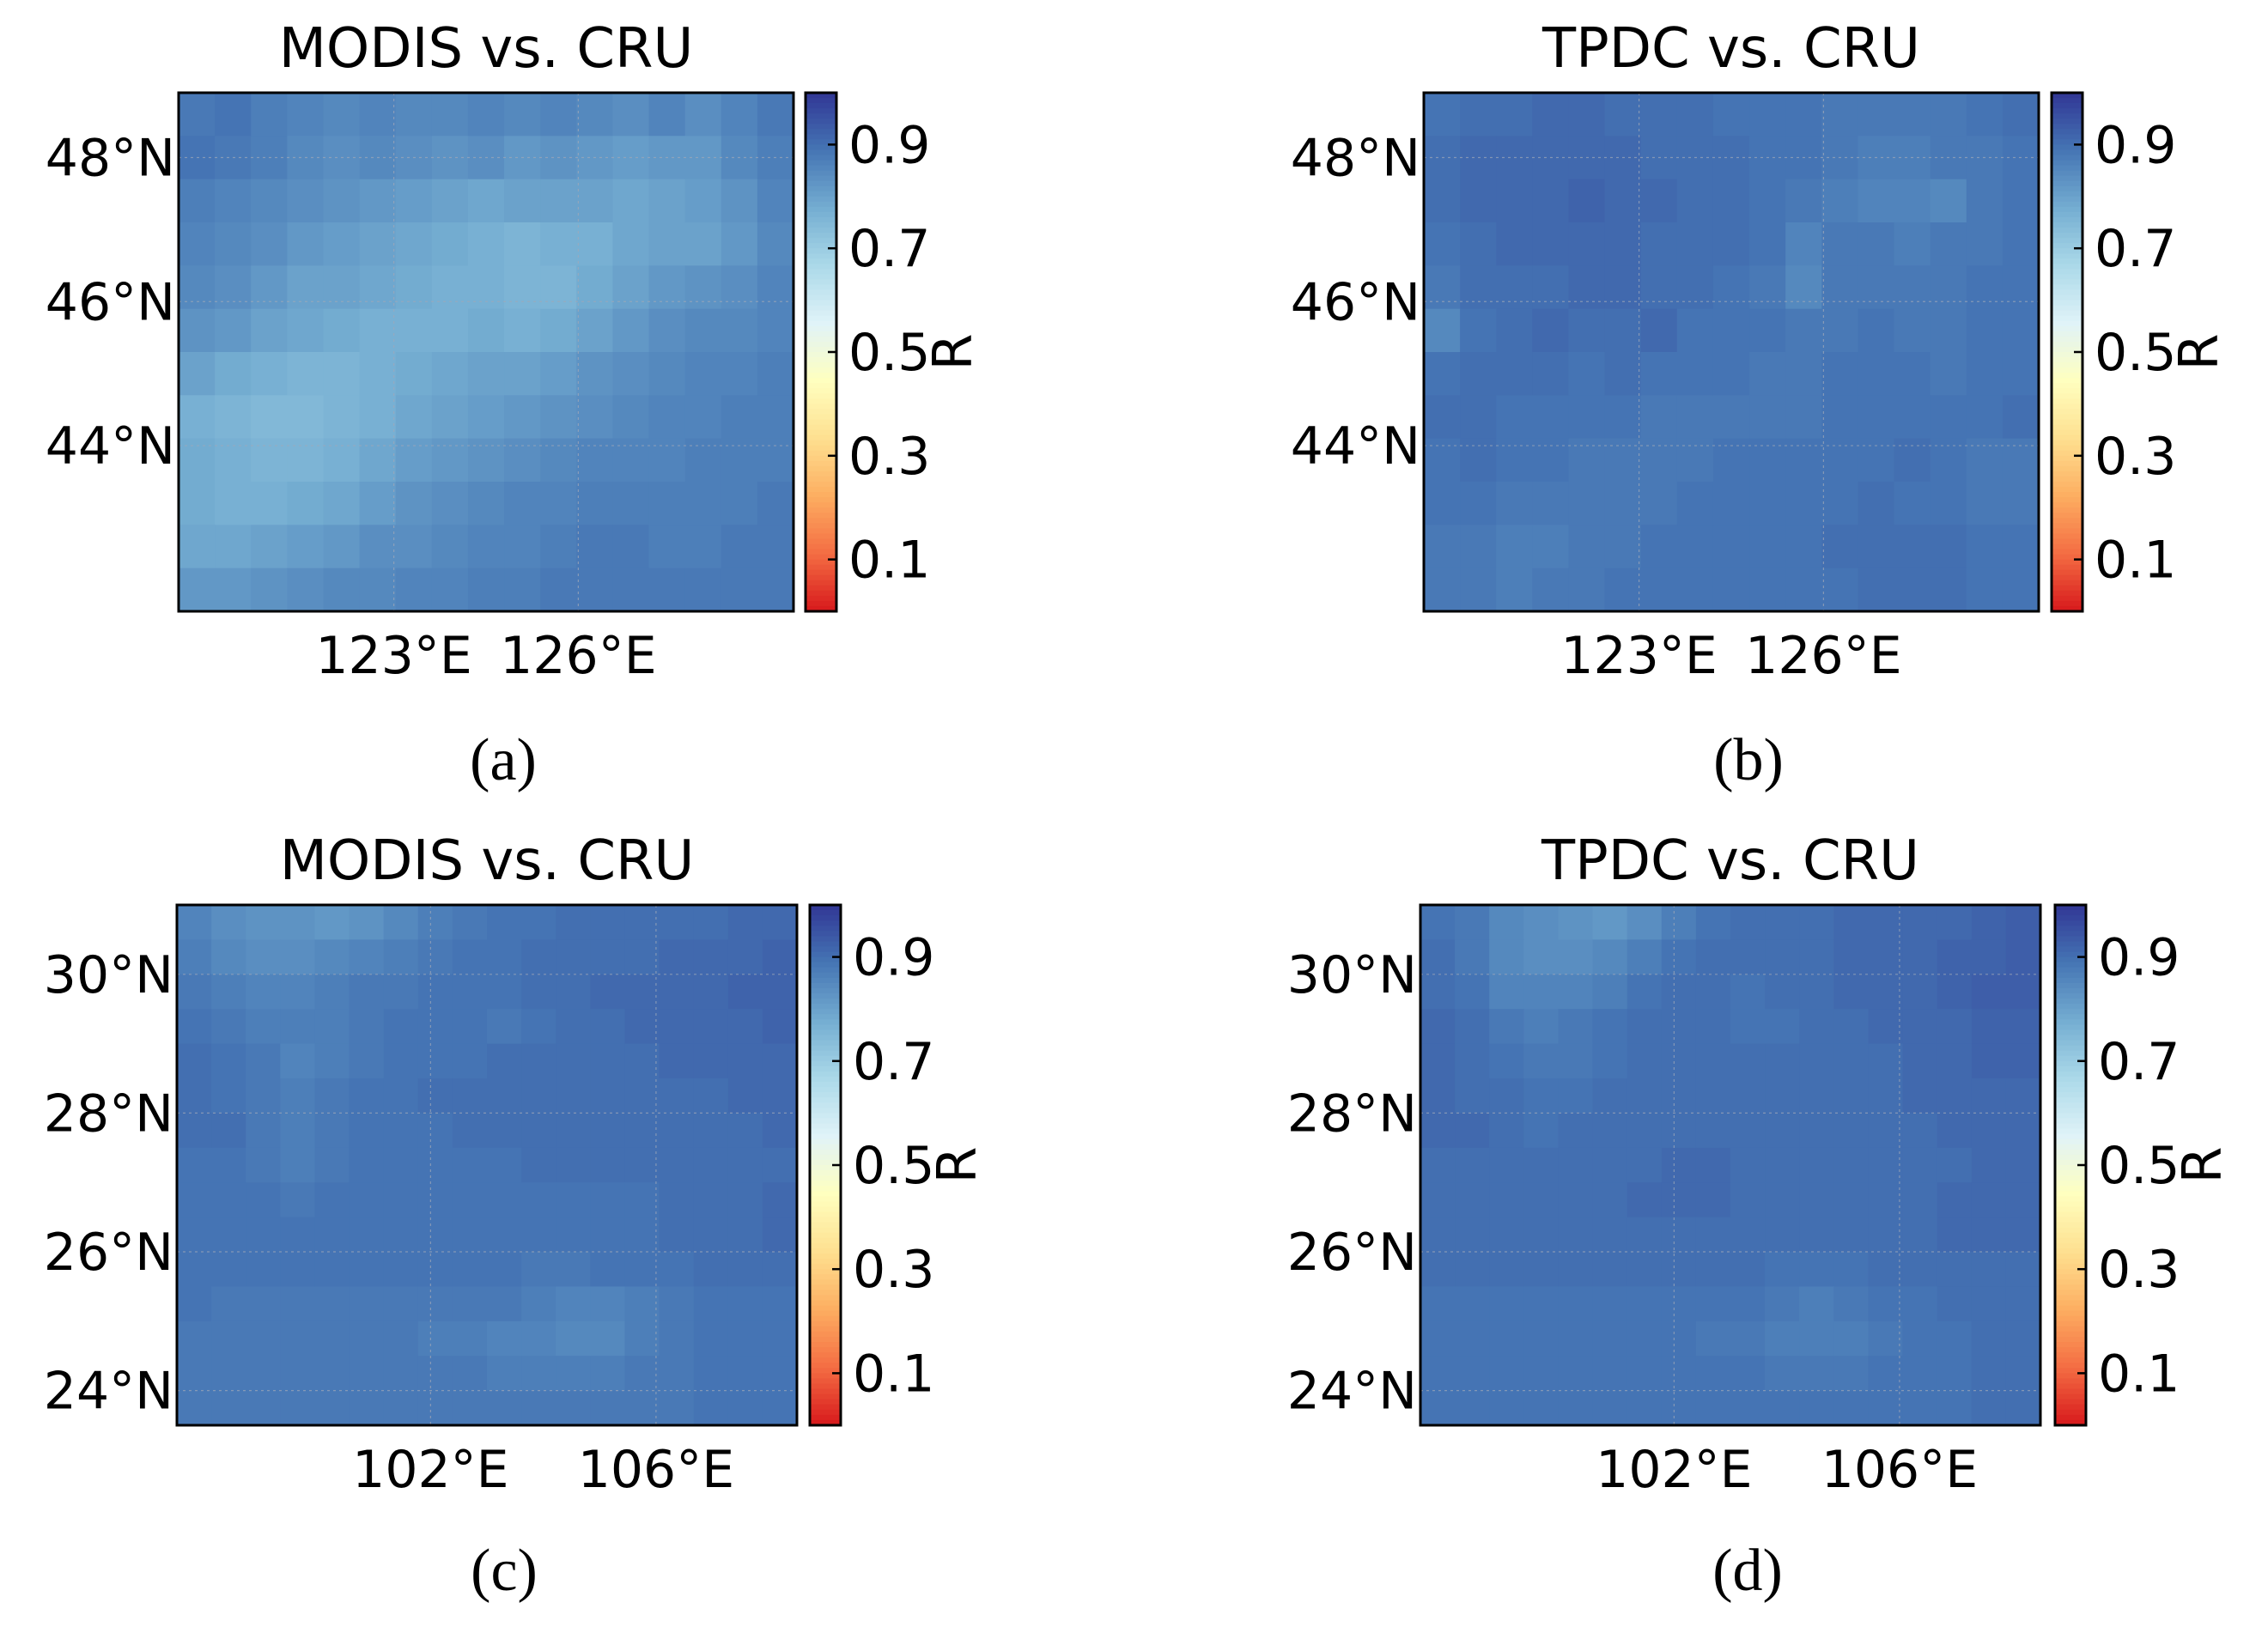 This screenshot has width=2268, height=1627. What do you see at coordinates (1730, 861) in the screenshot?
I see `panel-title: TPDC vs. CRU` at bounding box center [1730, 861].